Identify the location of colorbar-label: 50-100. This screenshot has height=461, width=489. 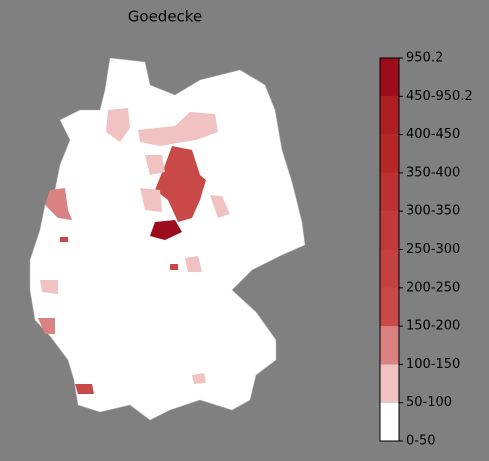
(429, 402).